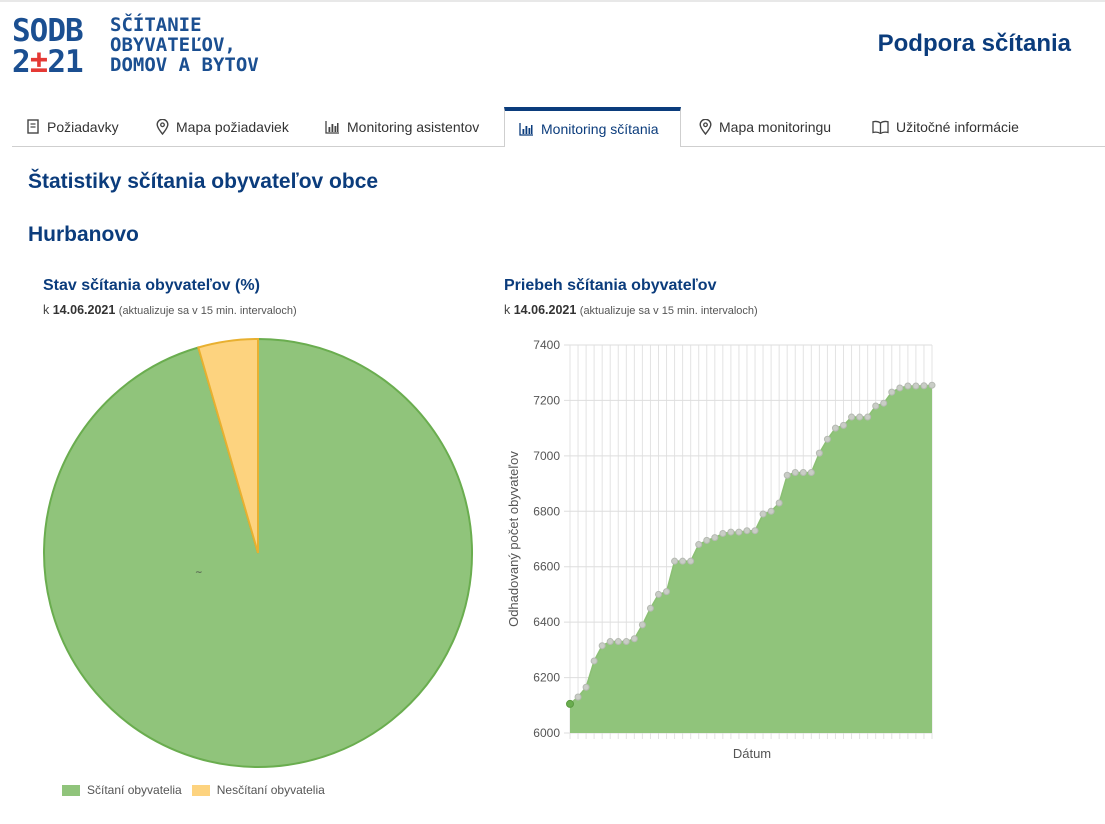 Image resolution: width=1105 pixels, height=824 pixels. I want to click on y-tick-label: 6800, so click(546, 511).